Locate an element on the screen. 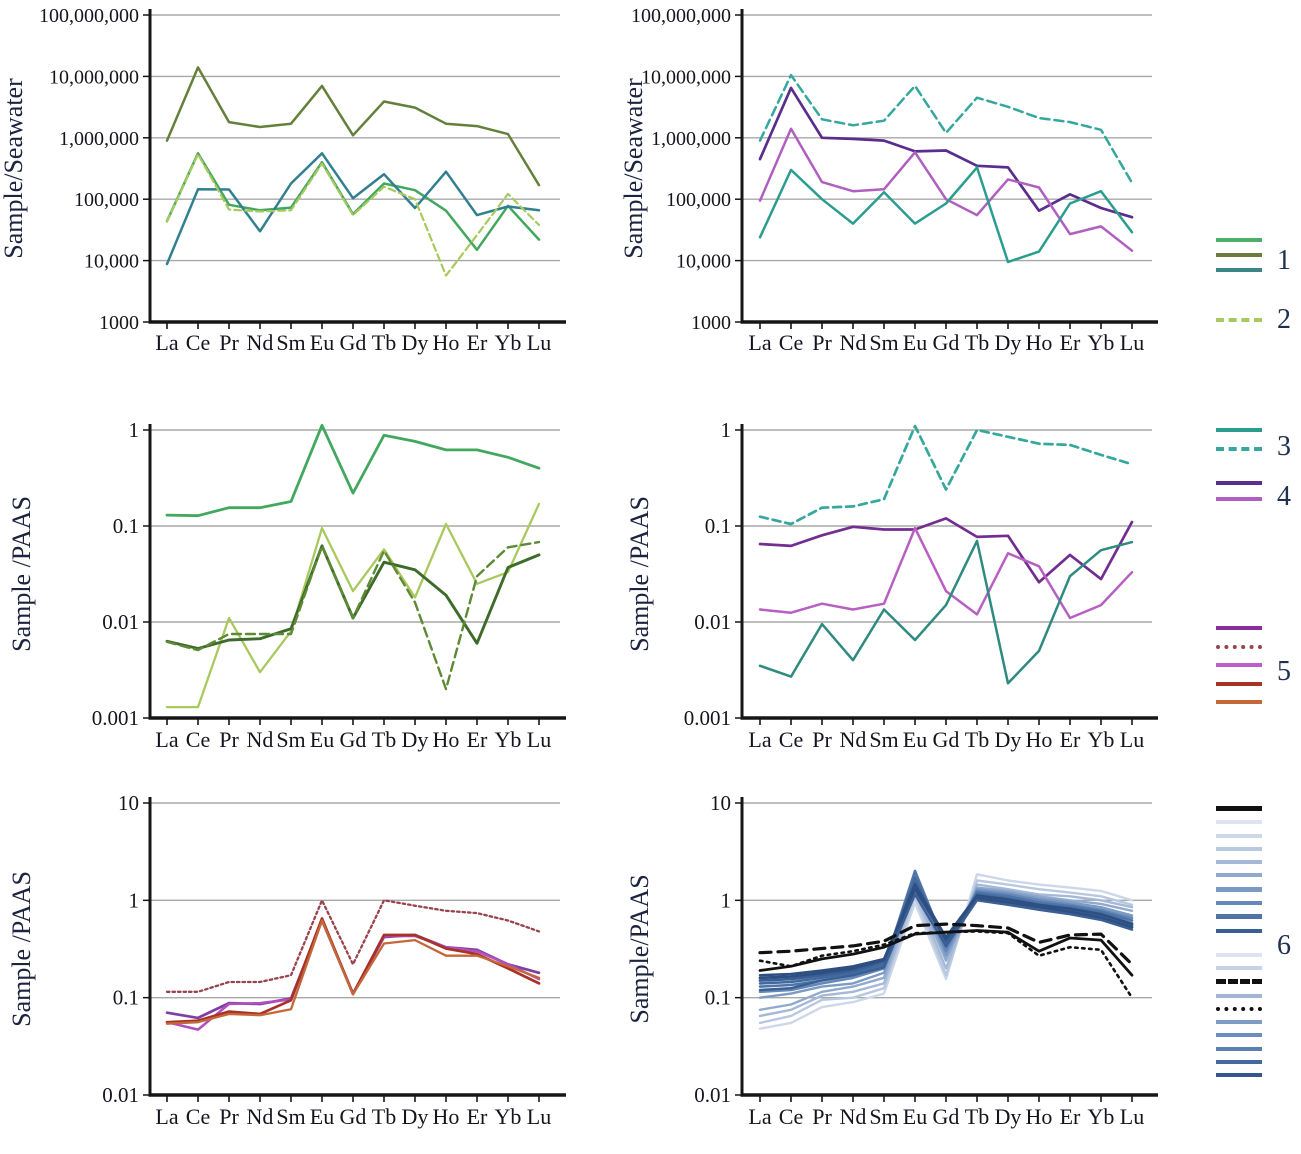 The image size is (1301, 1154). y-tick-label: 1,000,000 is located at coordinates (691, 139).